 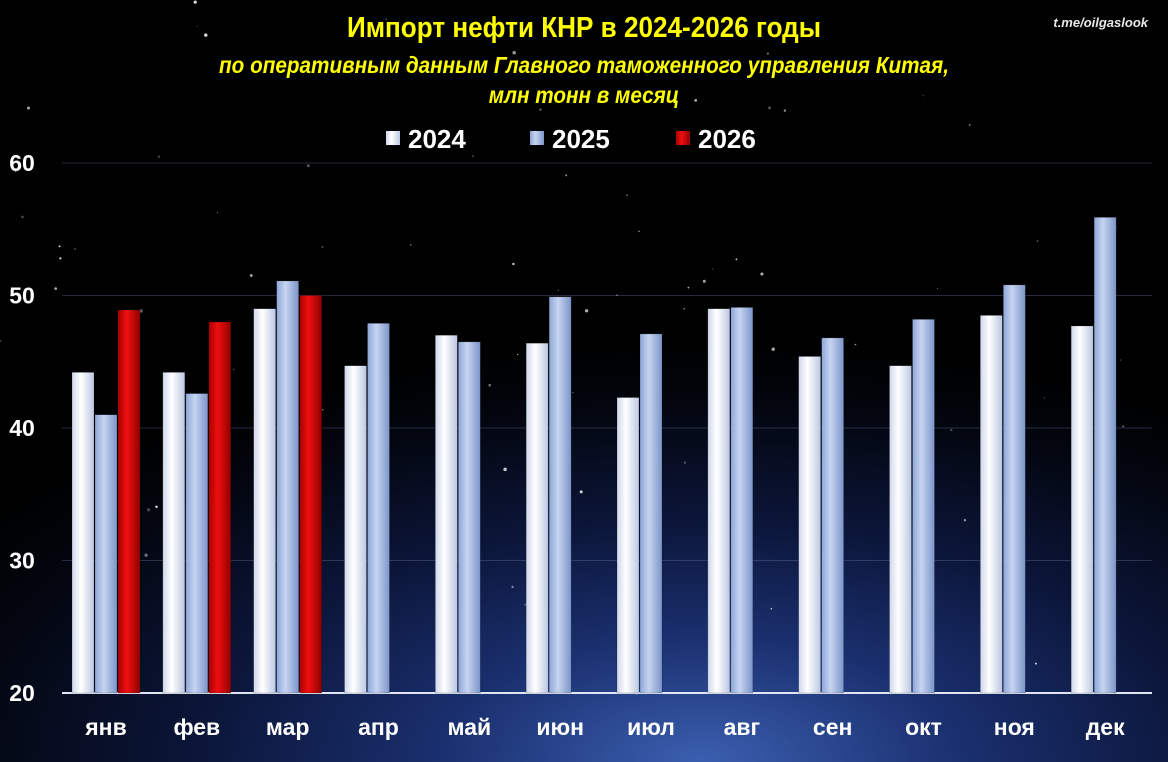 What do you see at coordinates (719, 501) in the screenshot?
I see `bar-2024-авг` at bounding box center [719, 501].